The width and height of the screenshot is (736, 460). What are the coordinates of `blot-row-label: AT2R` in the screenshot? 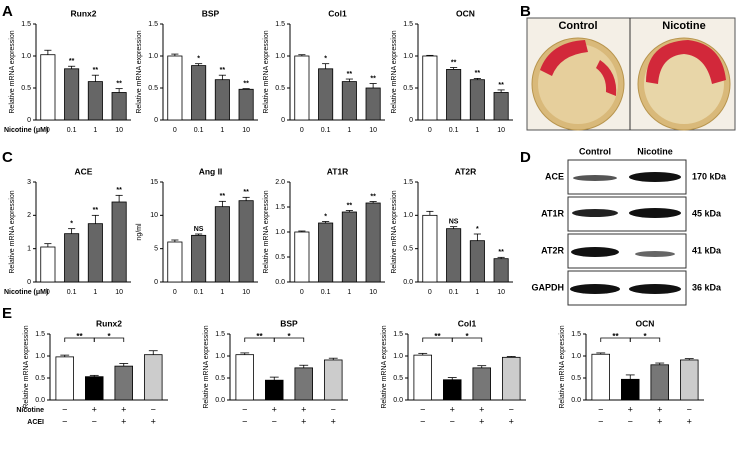 It's located at (552, 250).